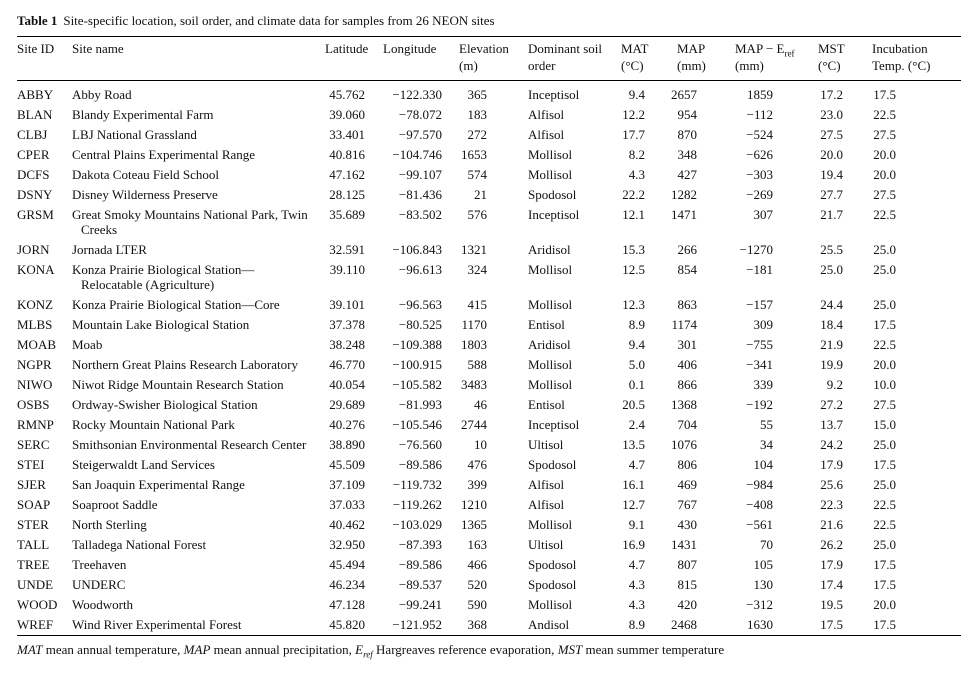 Image resolution: width=976 pixels, height=678 pixels. I want to click on cell-map: 2657, so click(684, 94).